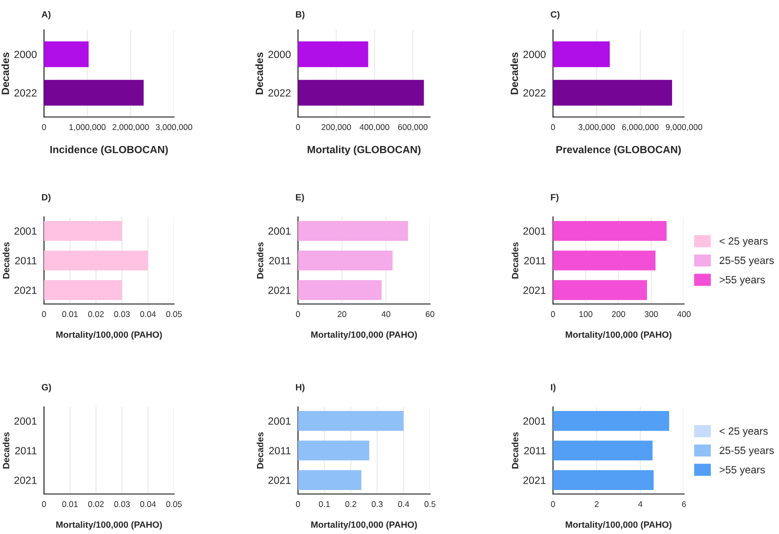  I want to click on x-tick-label: 1,000,000, so click(87, 128).